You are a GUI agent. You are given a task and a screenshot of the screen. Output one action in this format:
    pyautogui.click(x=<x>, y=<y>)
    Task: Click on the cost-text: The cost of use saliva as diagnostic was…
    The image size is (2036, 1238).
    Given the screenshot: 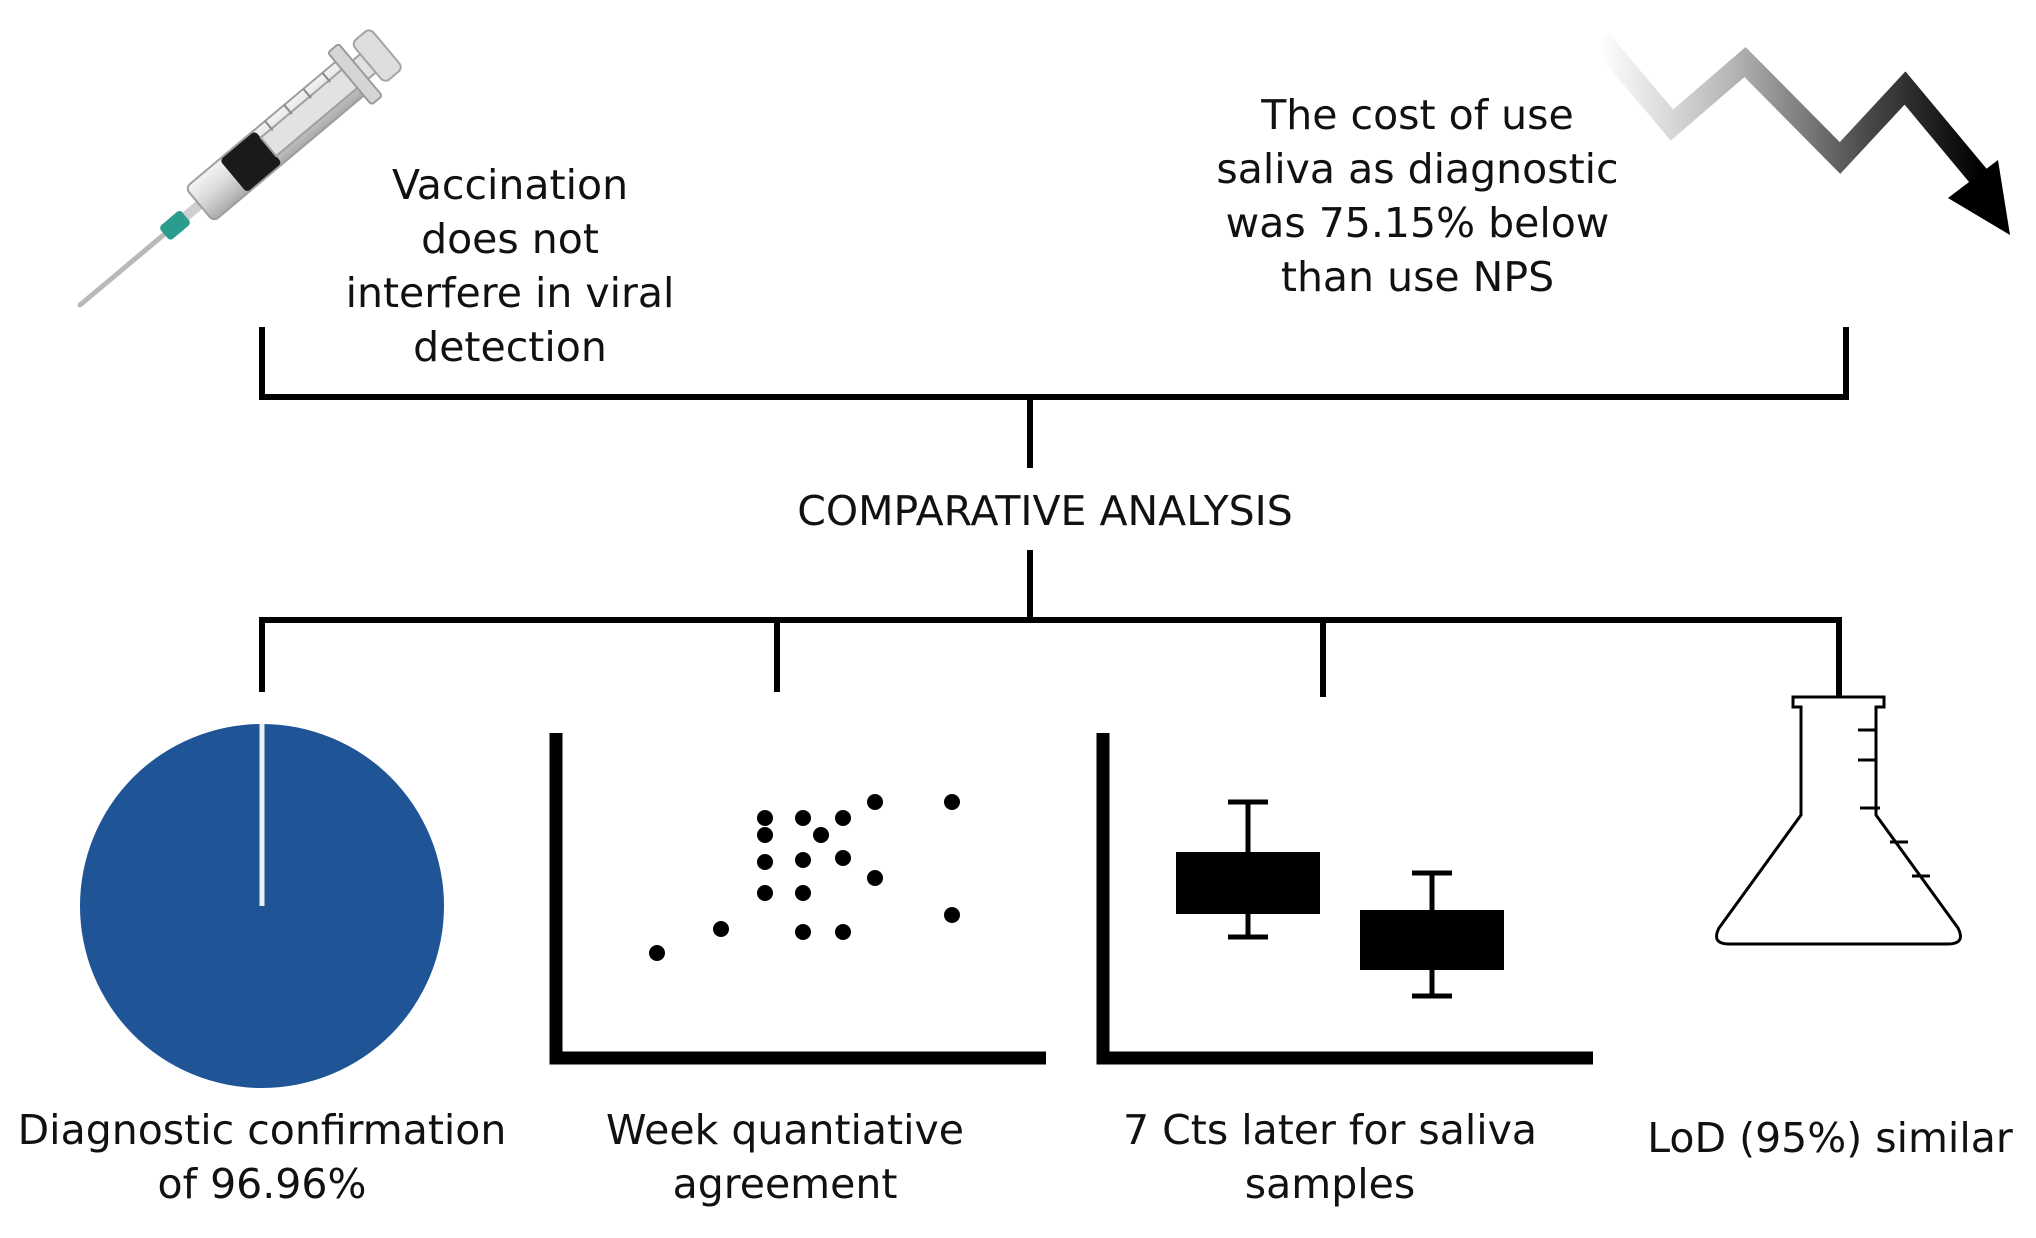 What is the action you would take?
    pyautogui.click(x=1417, y=196)
    